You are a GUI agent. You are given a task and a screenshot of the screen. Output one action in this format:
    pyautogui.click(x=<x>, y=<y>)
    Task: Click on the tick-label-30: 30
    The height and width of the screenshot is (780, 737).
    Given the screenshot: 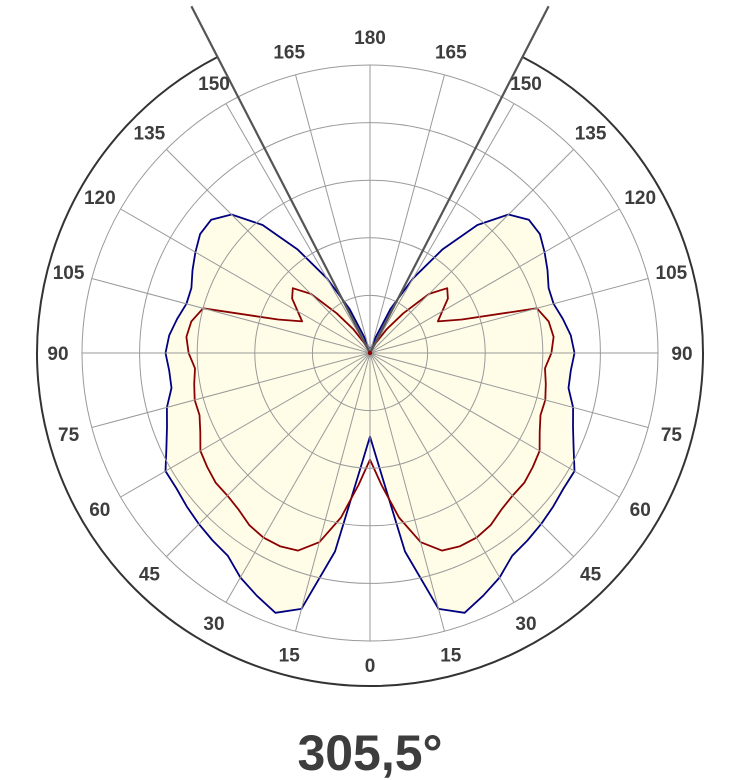 What is the action you would take?
    pyautogui.click(x=525, y=624)
    